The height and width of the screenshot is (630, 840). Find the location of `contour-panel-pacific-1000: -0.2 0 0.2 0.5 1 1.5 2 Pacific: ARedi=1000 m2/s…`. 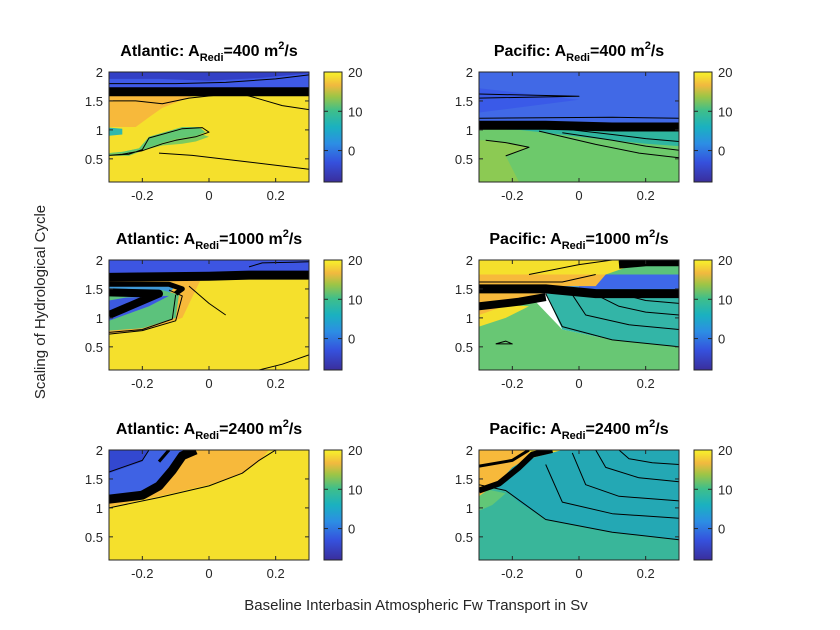

contour-panel-pacific-1000: -0.2 0 0.2 0.5 1 1.5 2 Pacific: ARedi=1000 m2/s… is located at coordinates (594, 309).